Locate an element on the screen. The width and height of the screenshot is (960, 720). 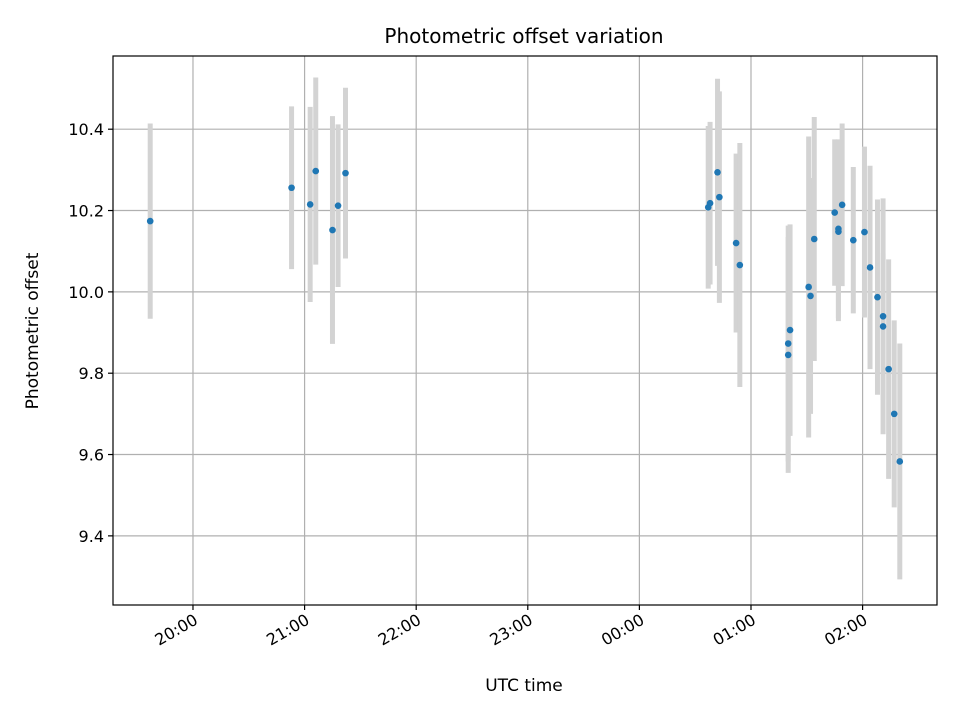
y-tick-label: 10.4 is located at coordinates (86, 129).